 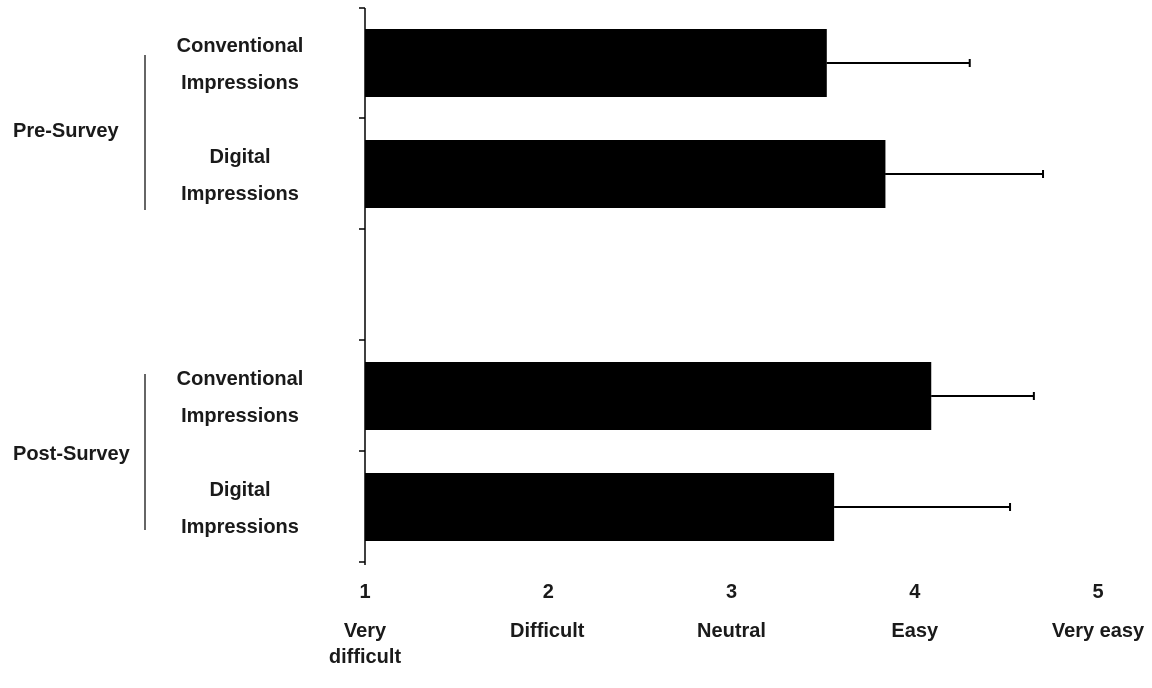 I want to click on group-label: Post-Survey, so click(x=72, y=454).